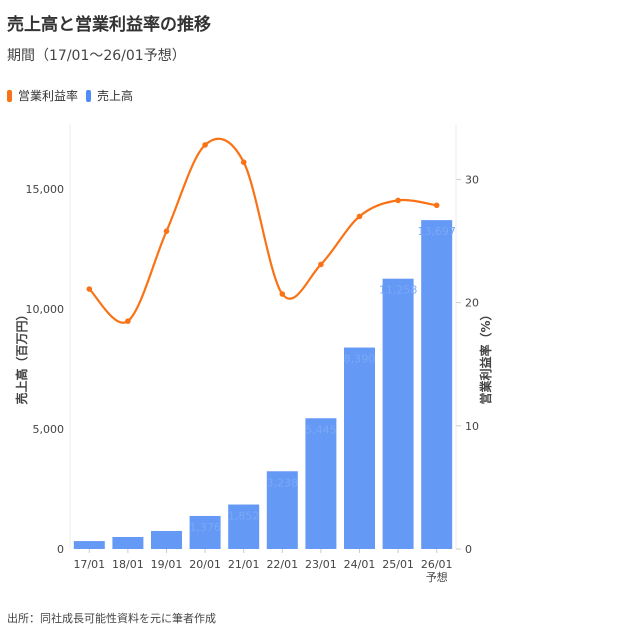 Image resolution: width=639 pixels, height=639 pixels. I want to click on y2-axis-title: 営業利益率（%）, so click(485, 356).